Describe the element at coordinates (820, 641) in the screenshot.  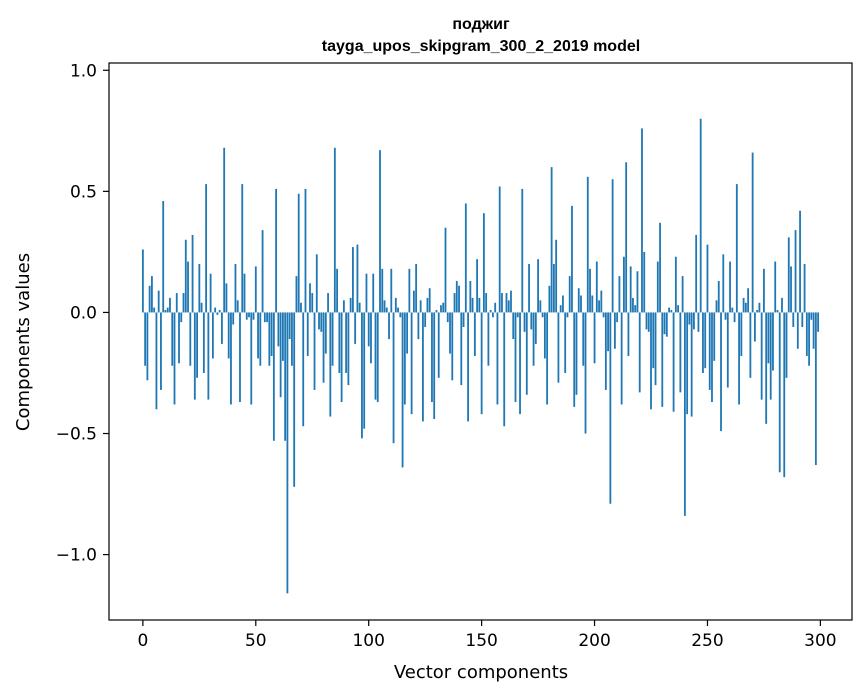
I see `x-tick-label: 300` at that location.